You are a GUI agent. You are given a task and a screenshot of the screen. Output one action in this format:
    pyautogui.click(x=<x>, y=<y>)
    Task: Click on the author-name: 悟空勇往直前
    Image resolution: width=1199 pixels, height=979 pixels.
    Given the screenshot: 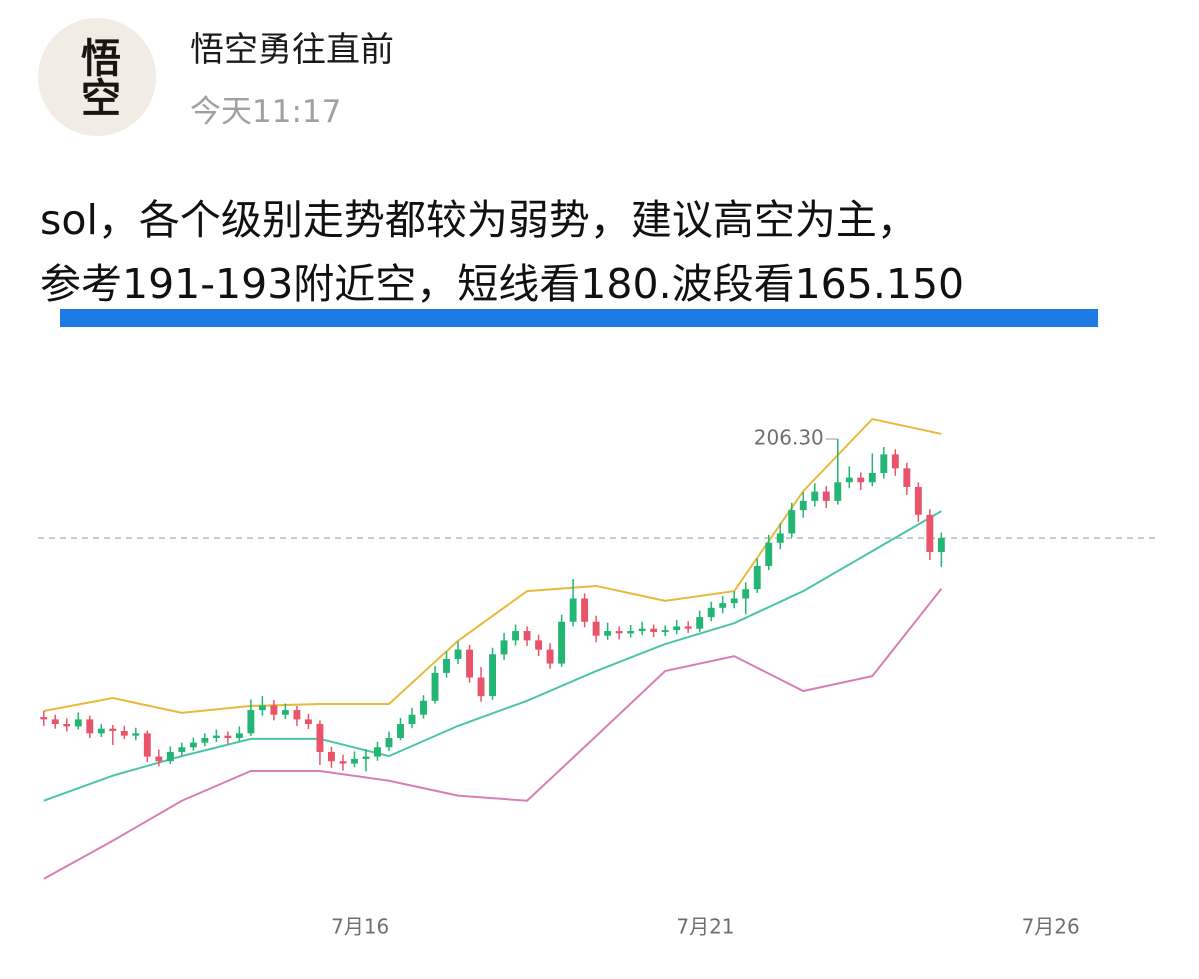 What is the action you would take?
    pyautogui.click(x=292, y=50)
    